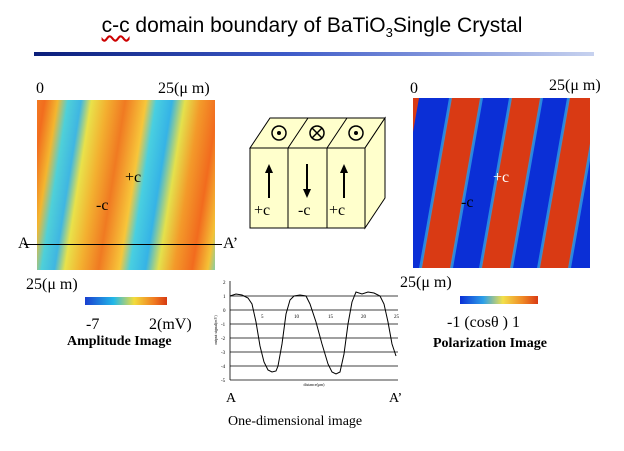 This screenshot has width=624, height=451. What do you see at coordinates (184, 88) in the screenshot?
I see `amp-axis-end-top: 25(μ m)` at bounding box center [184, 88].